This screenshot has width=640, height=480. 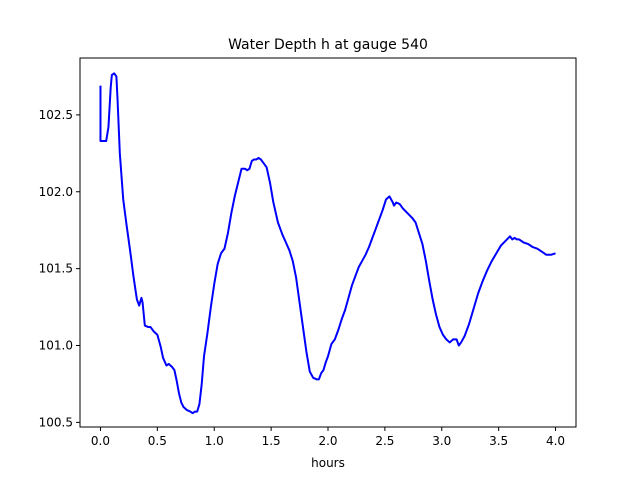 What do you see at coordinates (56, 115) in the screenshot?
I see `y-tick-label: 102.5` at bounding box center [56, 115].